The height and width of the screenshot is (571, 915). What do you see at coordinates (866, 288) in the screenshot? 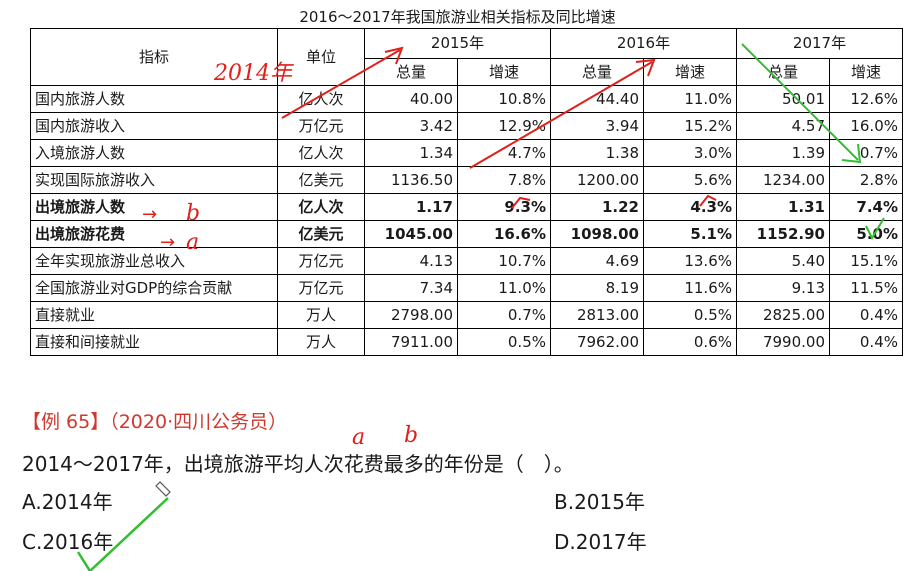
I see `growth-cell: 11.5%` at bounding box center [866, 288].